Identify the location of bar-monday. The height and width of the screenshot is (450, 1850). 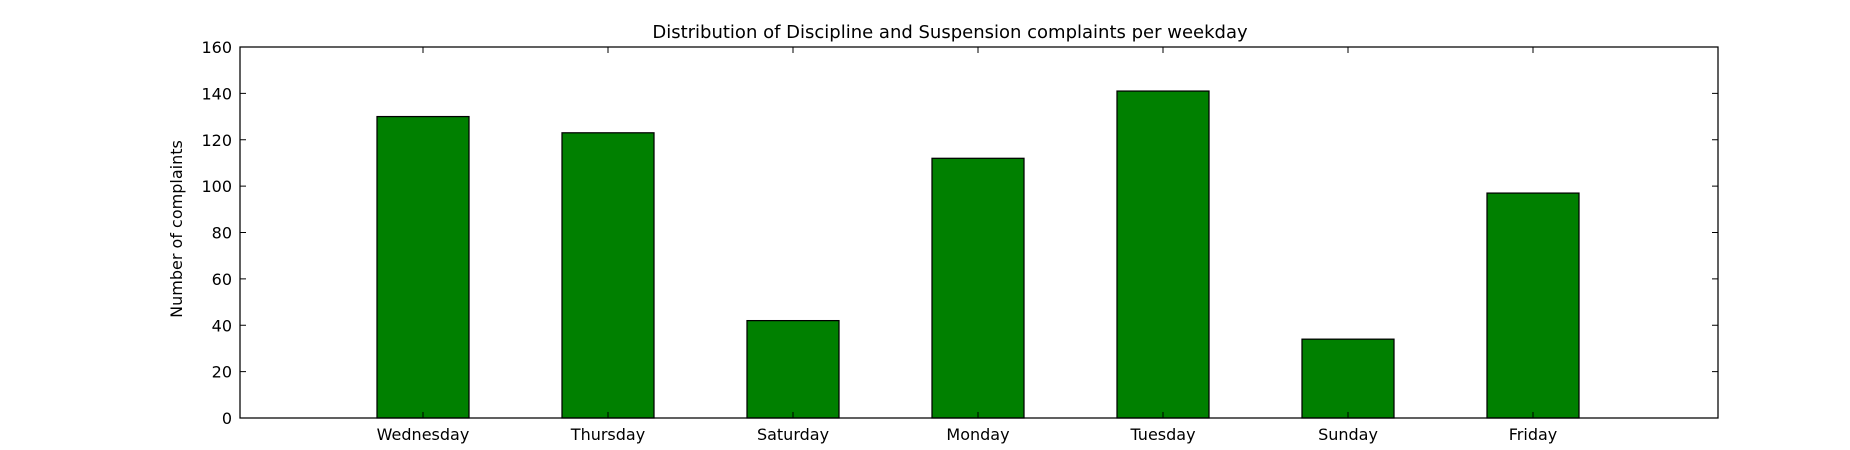
(978, 288).